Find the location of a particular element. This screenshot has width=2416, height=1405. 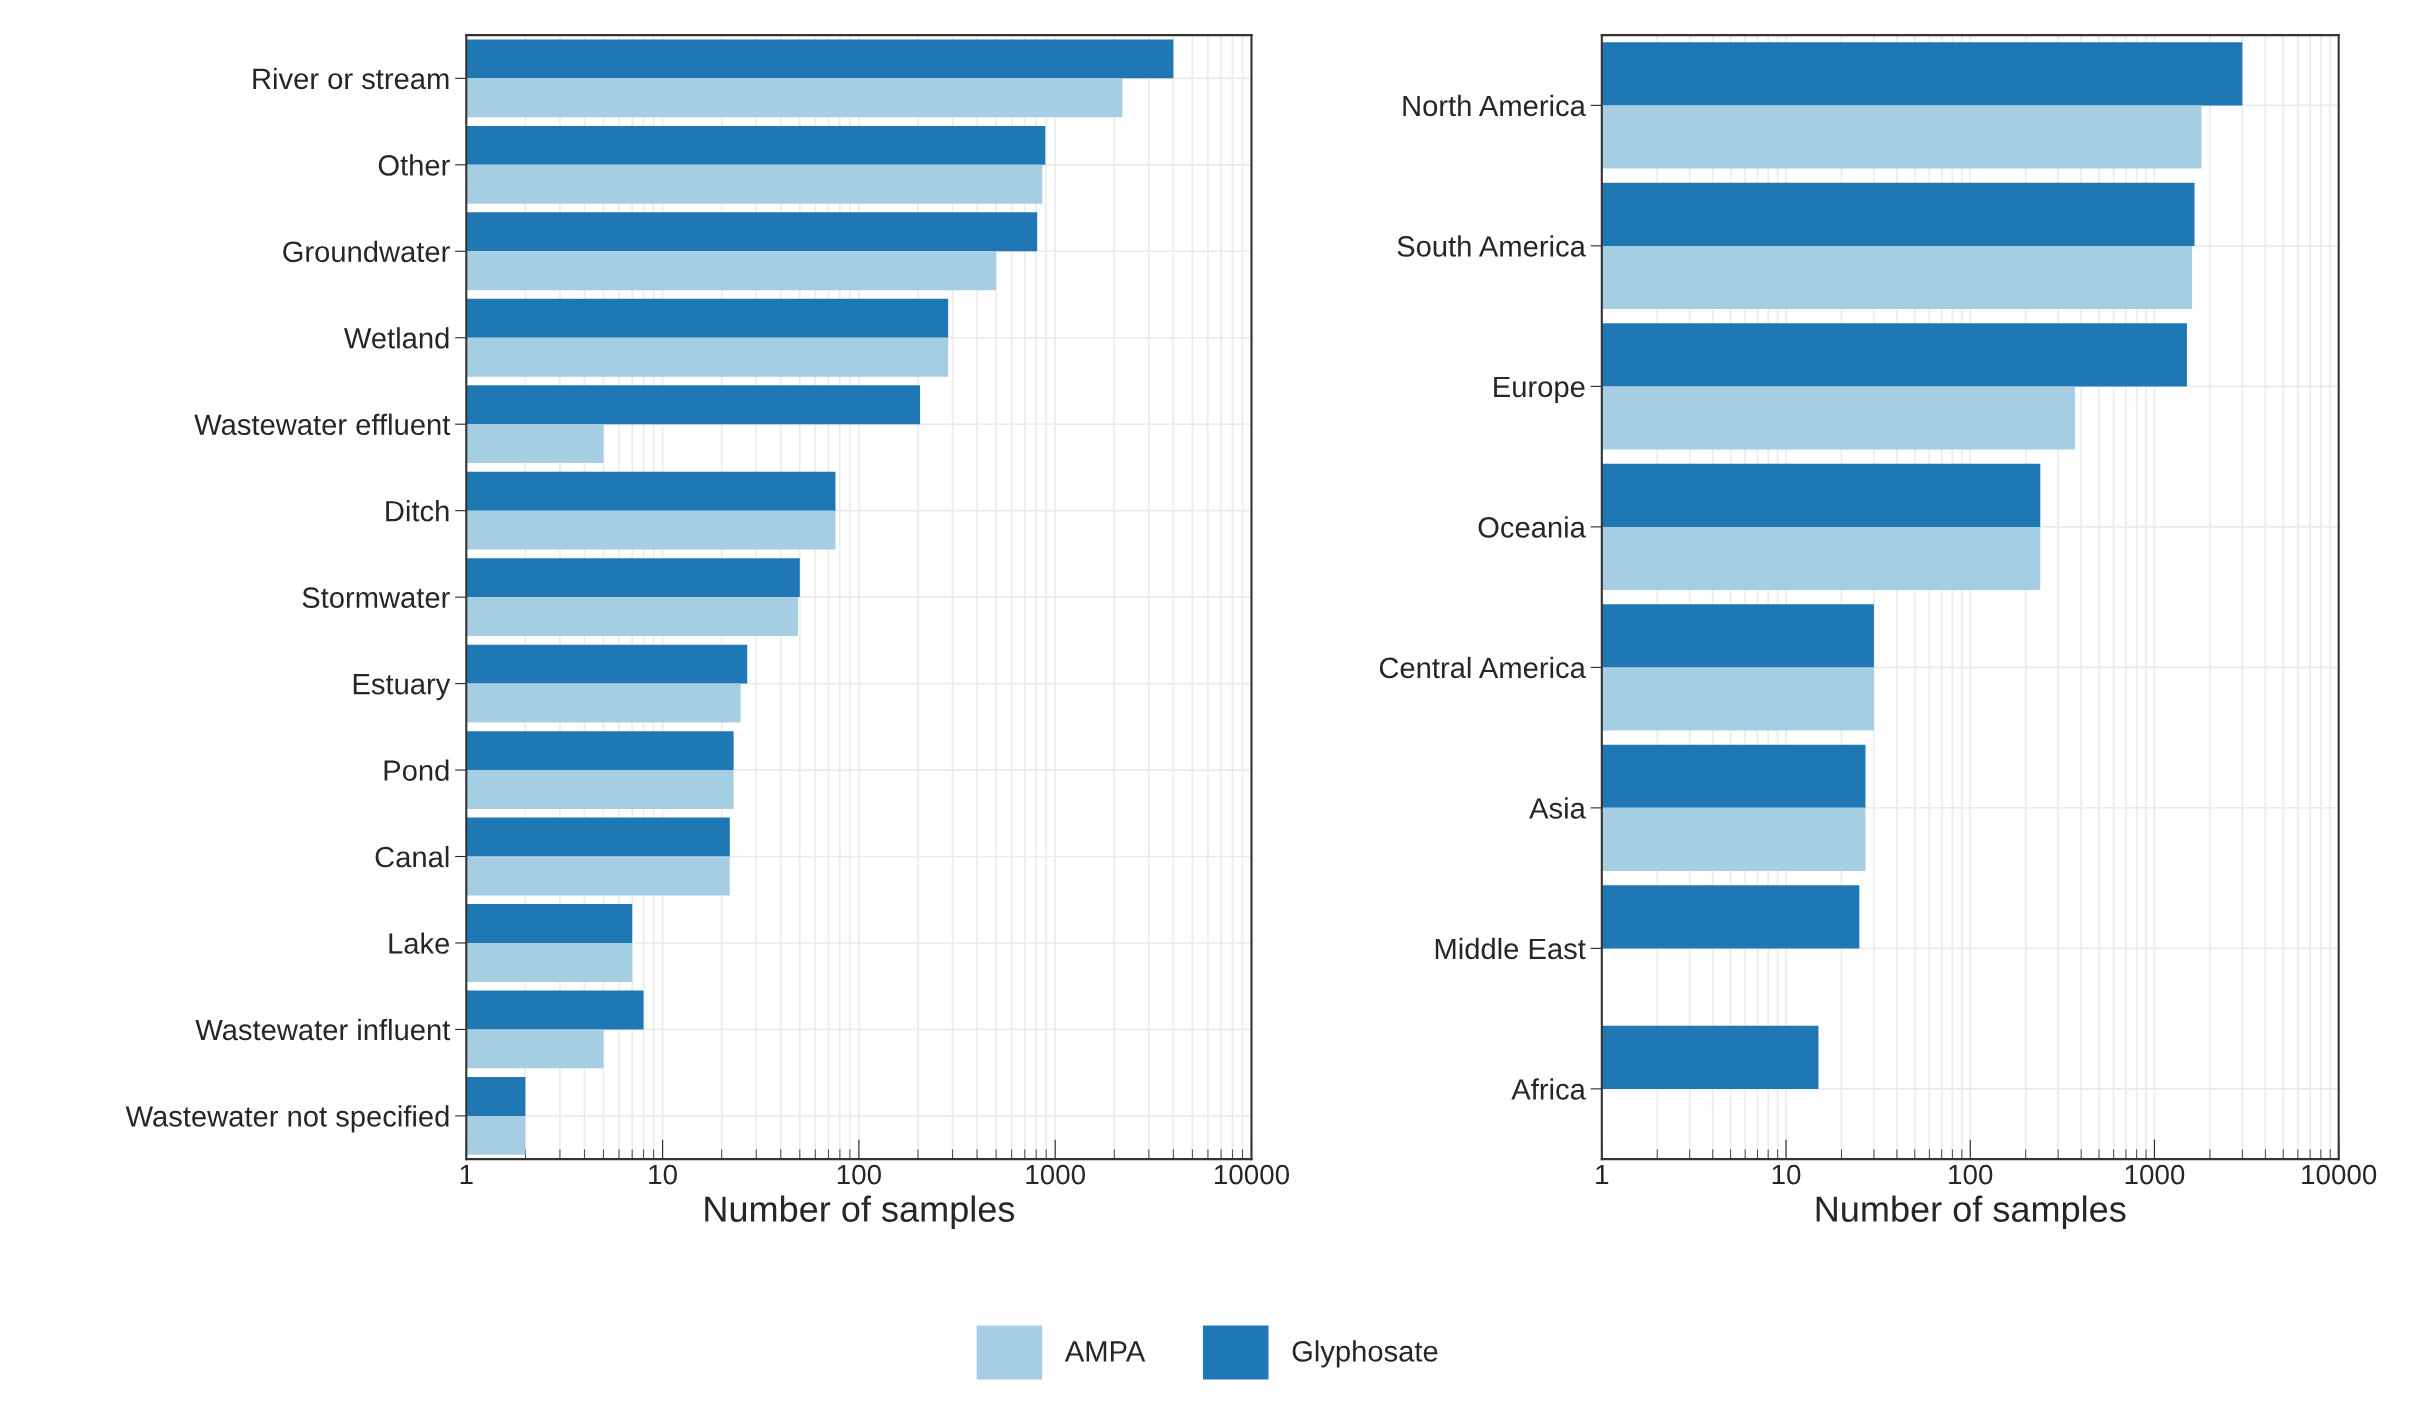

y-tick-label: Other is located at coordinates (414, 165).